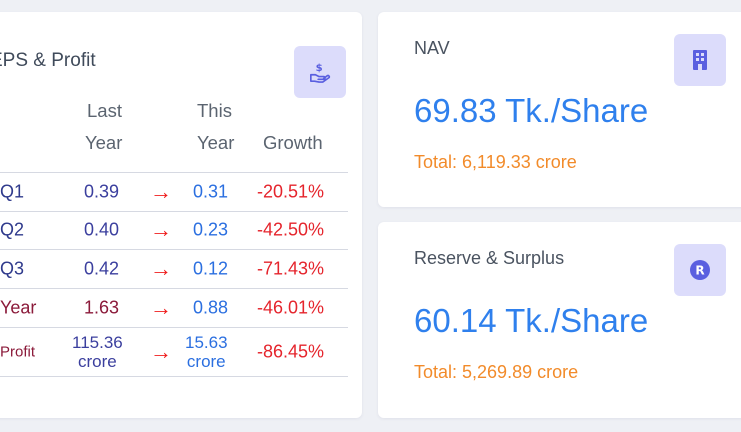  Describe the element at coordinates (211, 229) in the screenshot. I see `this-year-value: 0.23` at that location.